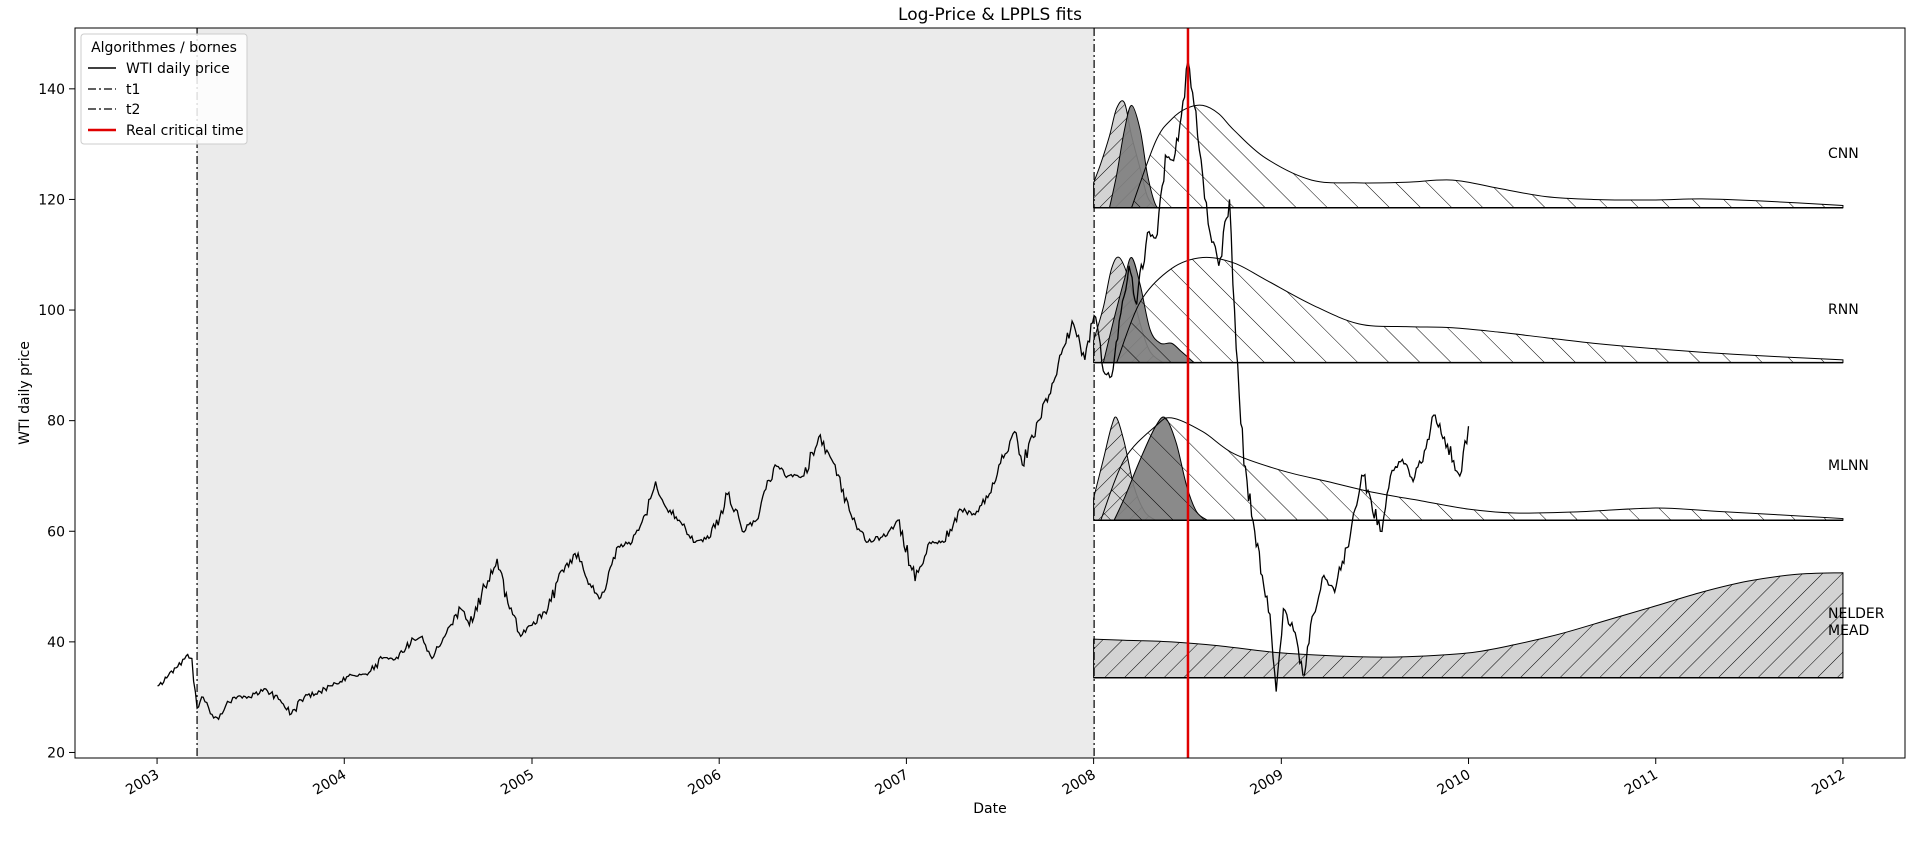 The height and width of the screenshot is (861, 1907). What do you see at coordinates (142, 783) in the screenshot?
I see `x-tick-label-2003: 2003` at bounding box center [142, 783].